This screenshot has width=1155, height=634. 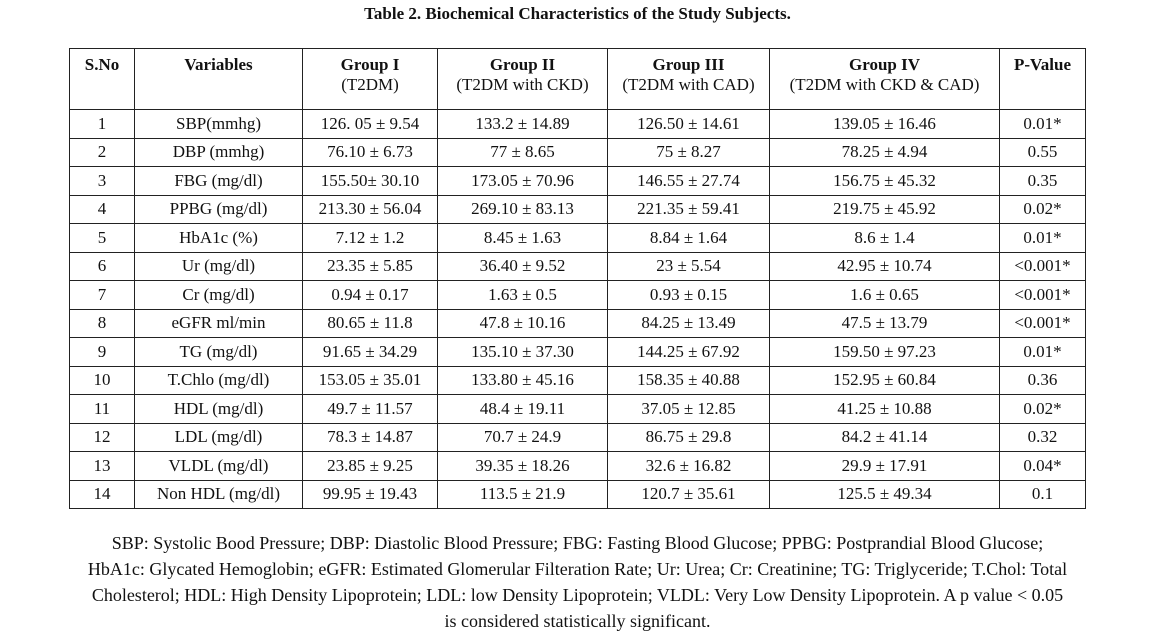 What do you see at coordinates (688, 352) in the screenshot?
I see `cell-group-3: 144.25 ± 67.92` at bounding box center [688, 352].